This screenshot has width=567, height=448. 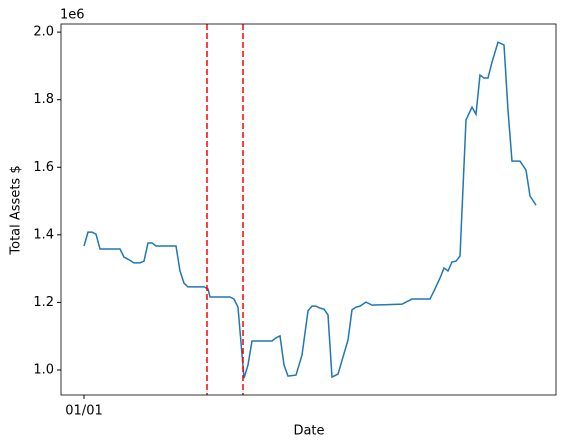 I want to click on y-offset-text: 1e6, so click(x=72, y=15).